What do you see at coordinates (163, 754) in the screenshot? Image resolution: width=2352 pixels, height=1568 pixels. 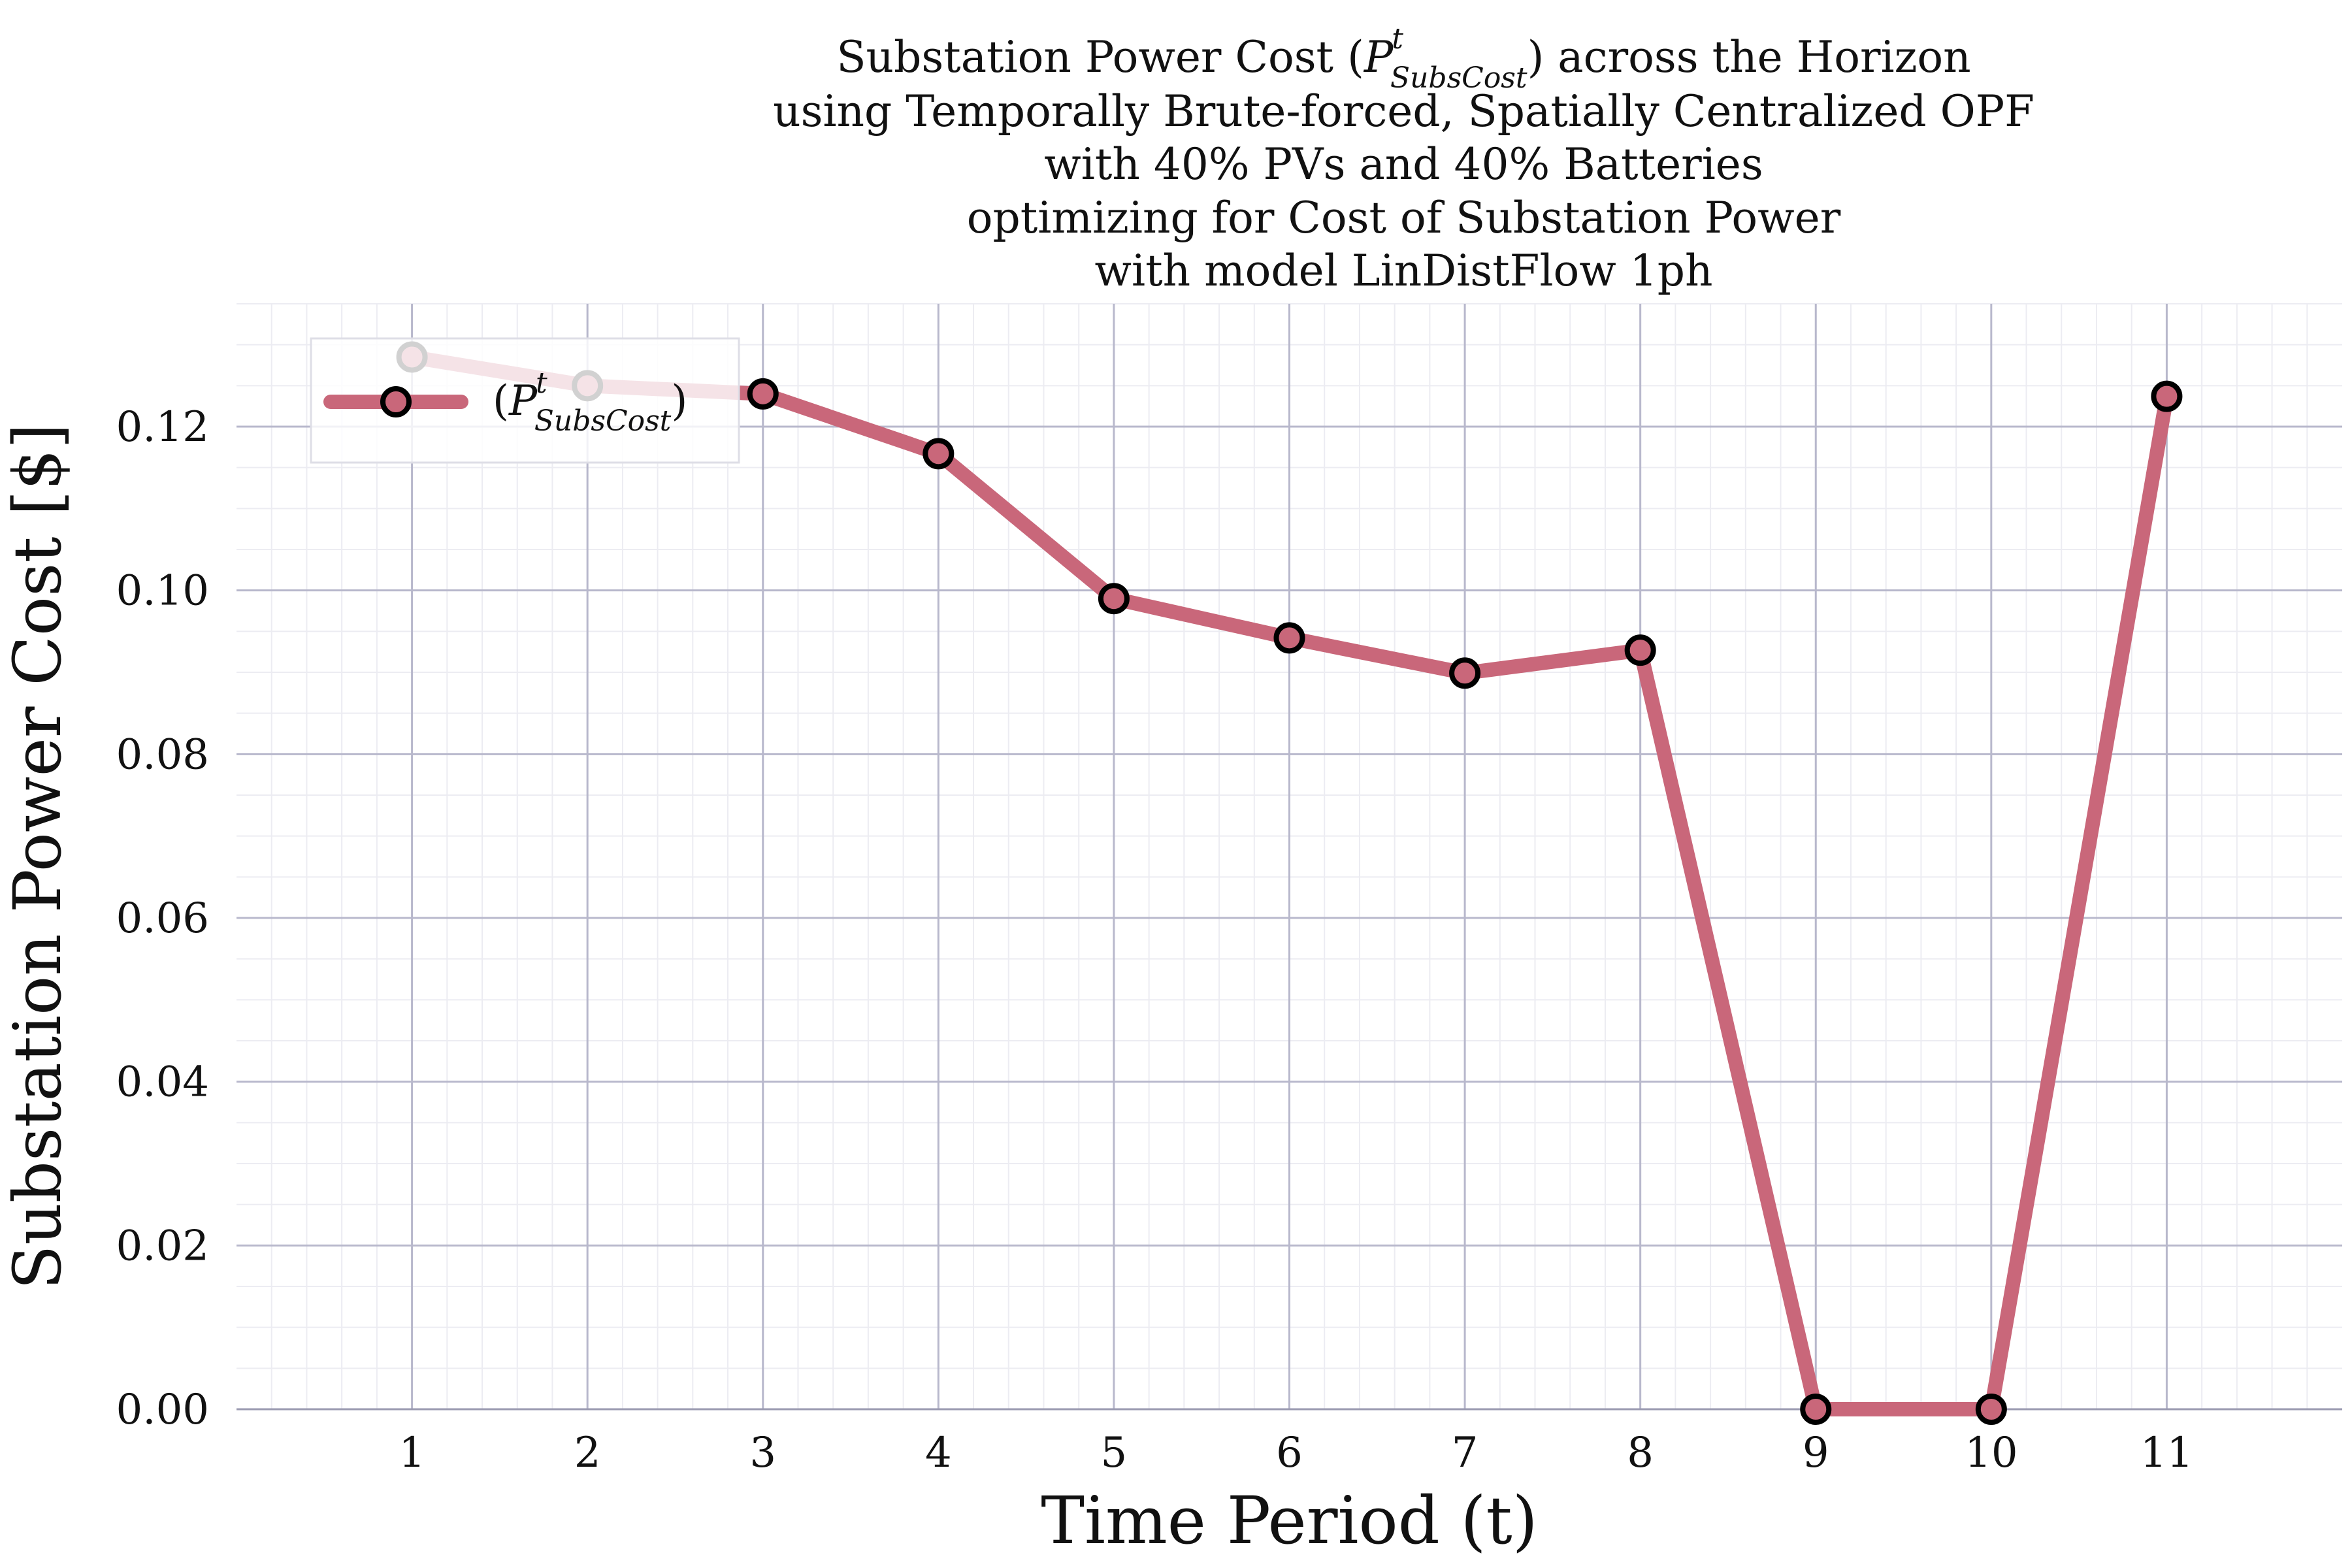 I see `y-tick-label: 0.08` at bounding box center [163, 754].